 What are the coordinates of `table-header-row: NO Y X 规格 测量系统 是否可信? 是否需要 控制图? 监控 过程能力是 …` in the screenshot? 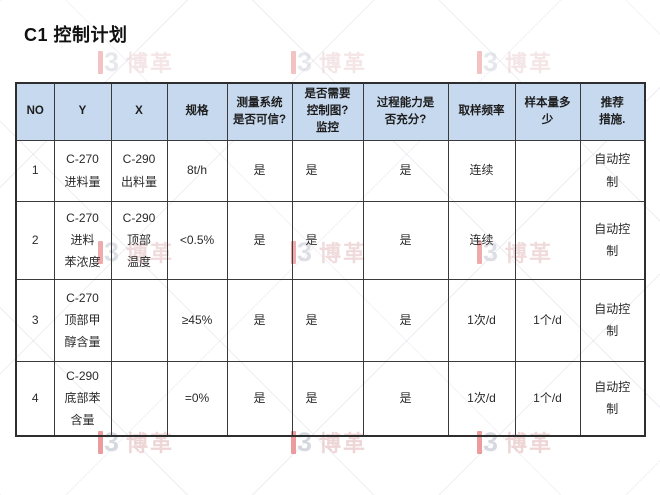 It's located at (330, 111).